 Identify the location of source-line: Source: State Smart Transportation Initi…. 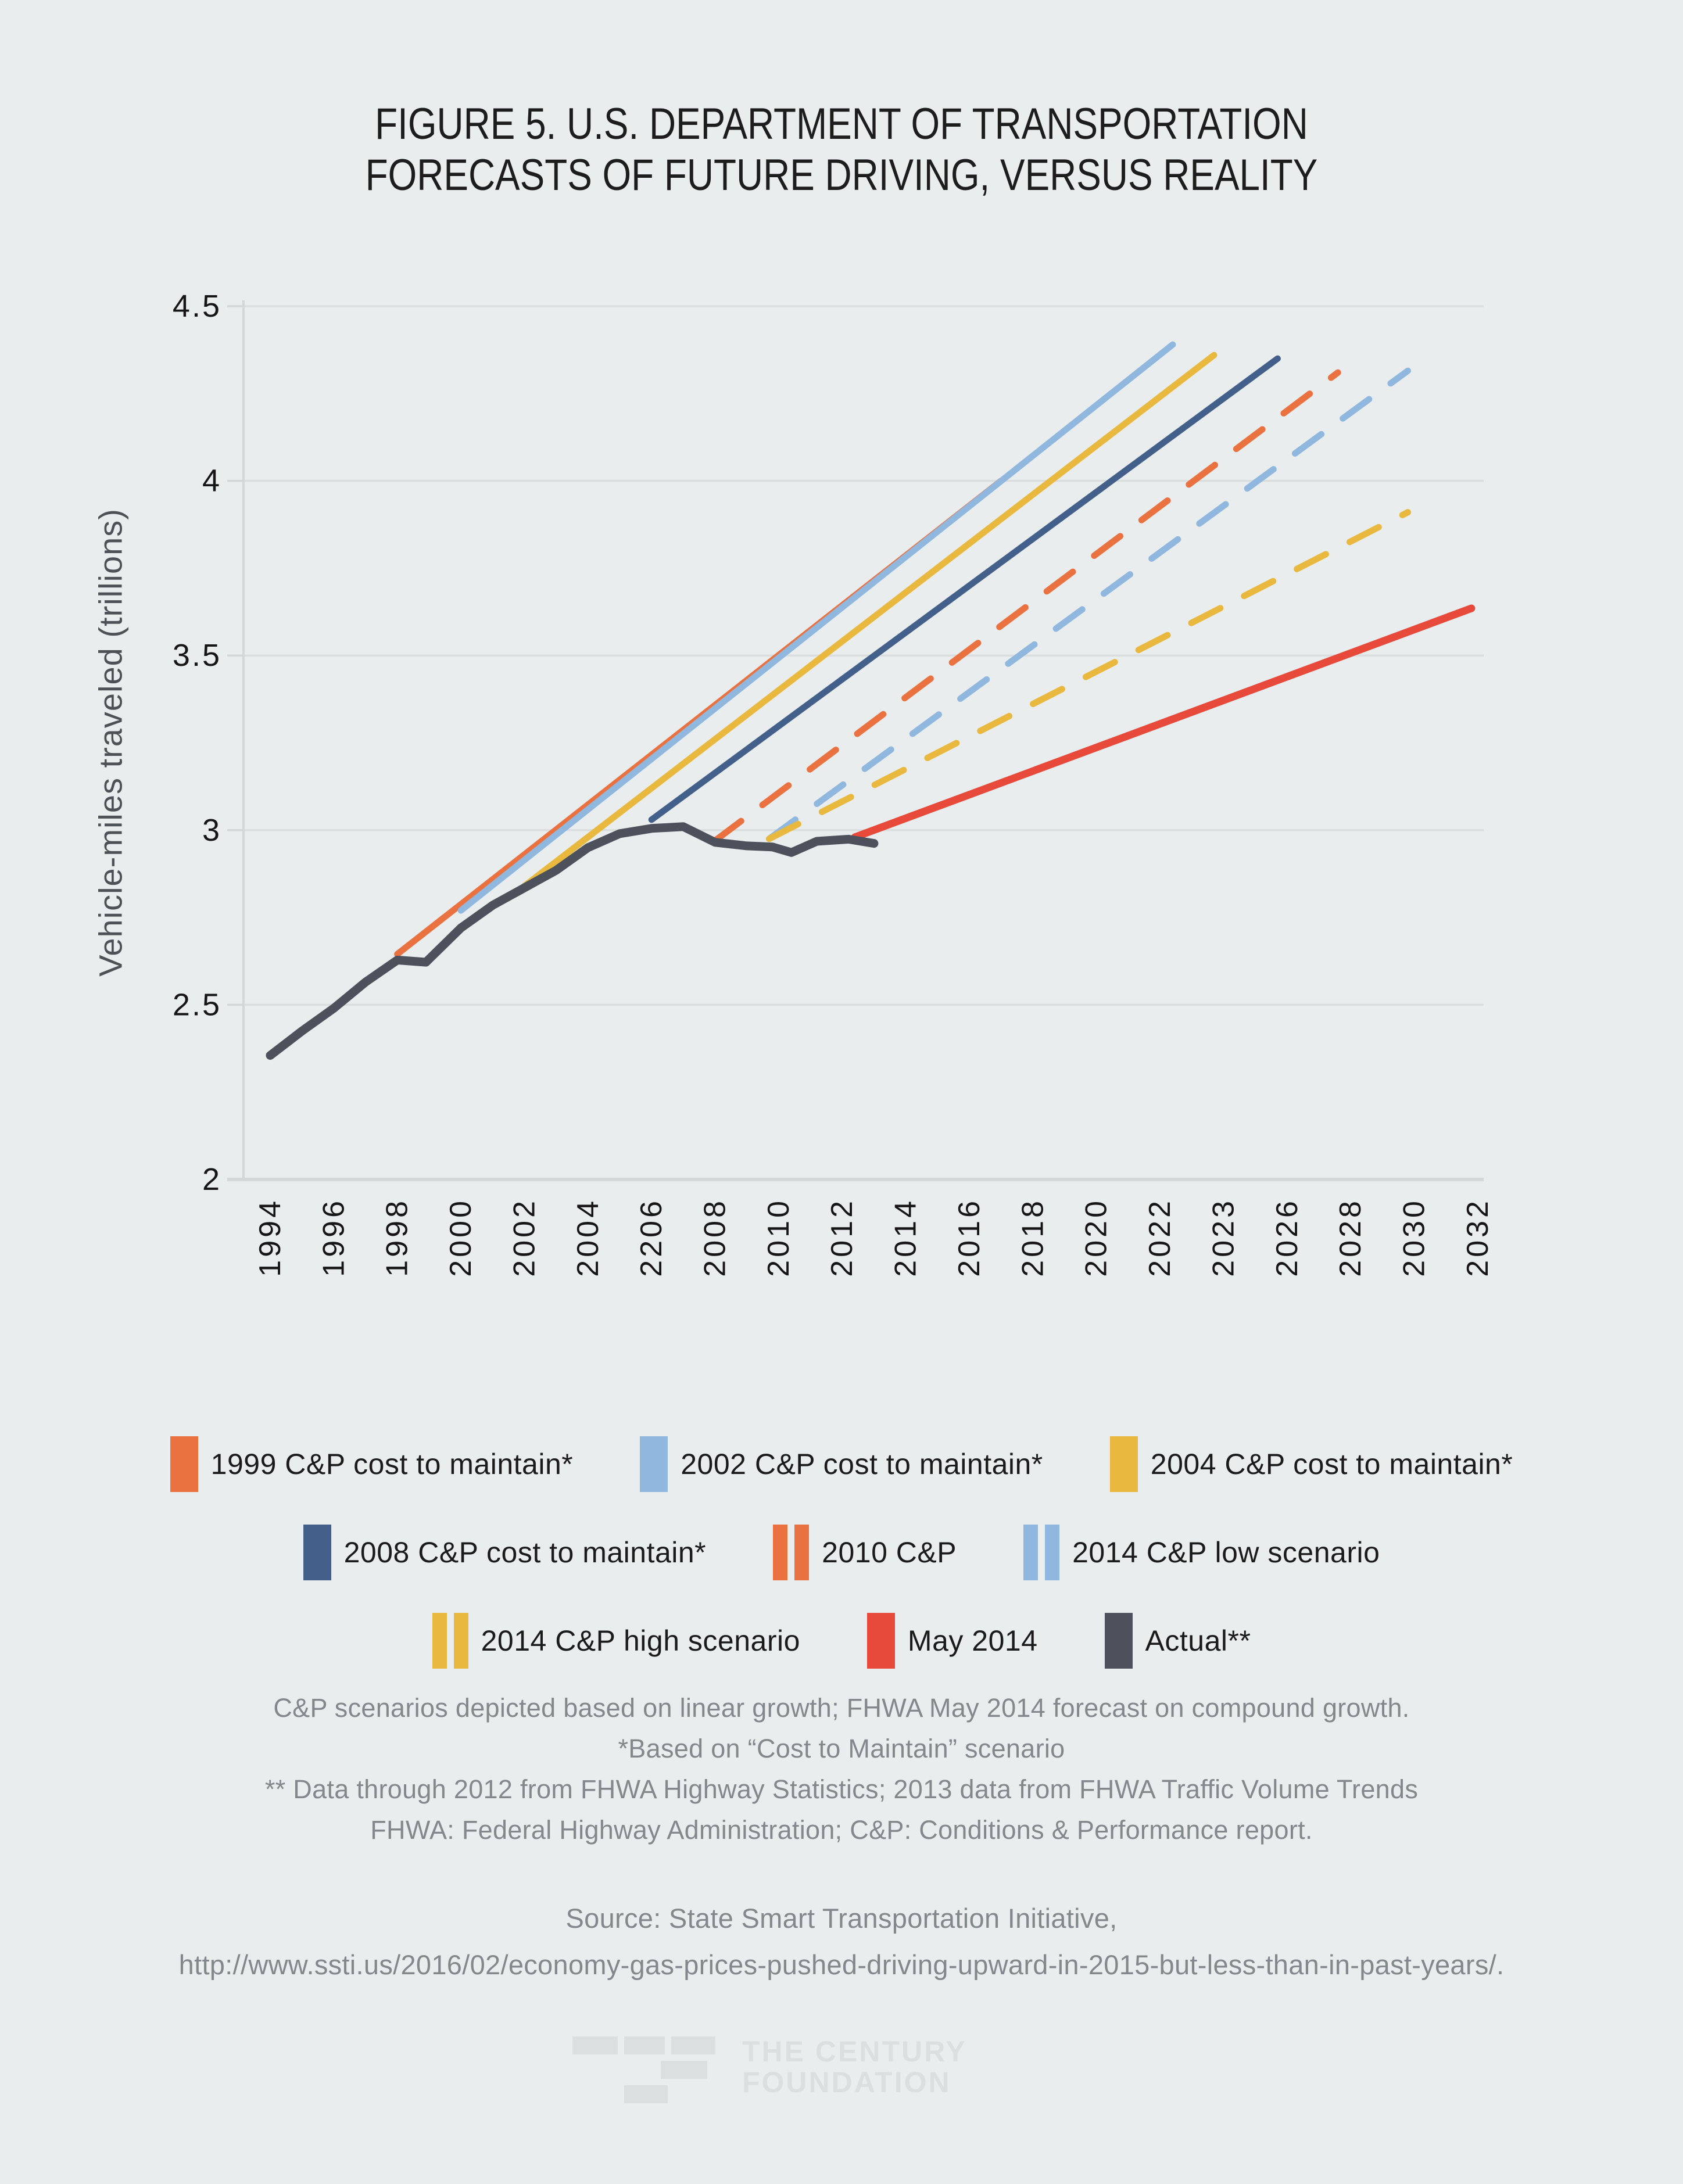
(841, 1919).